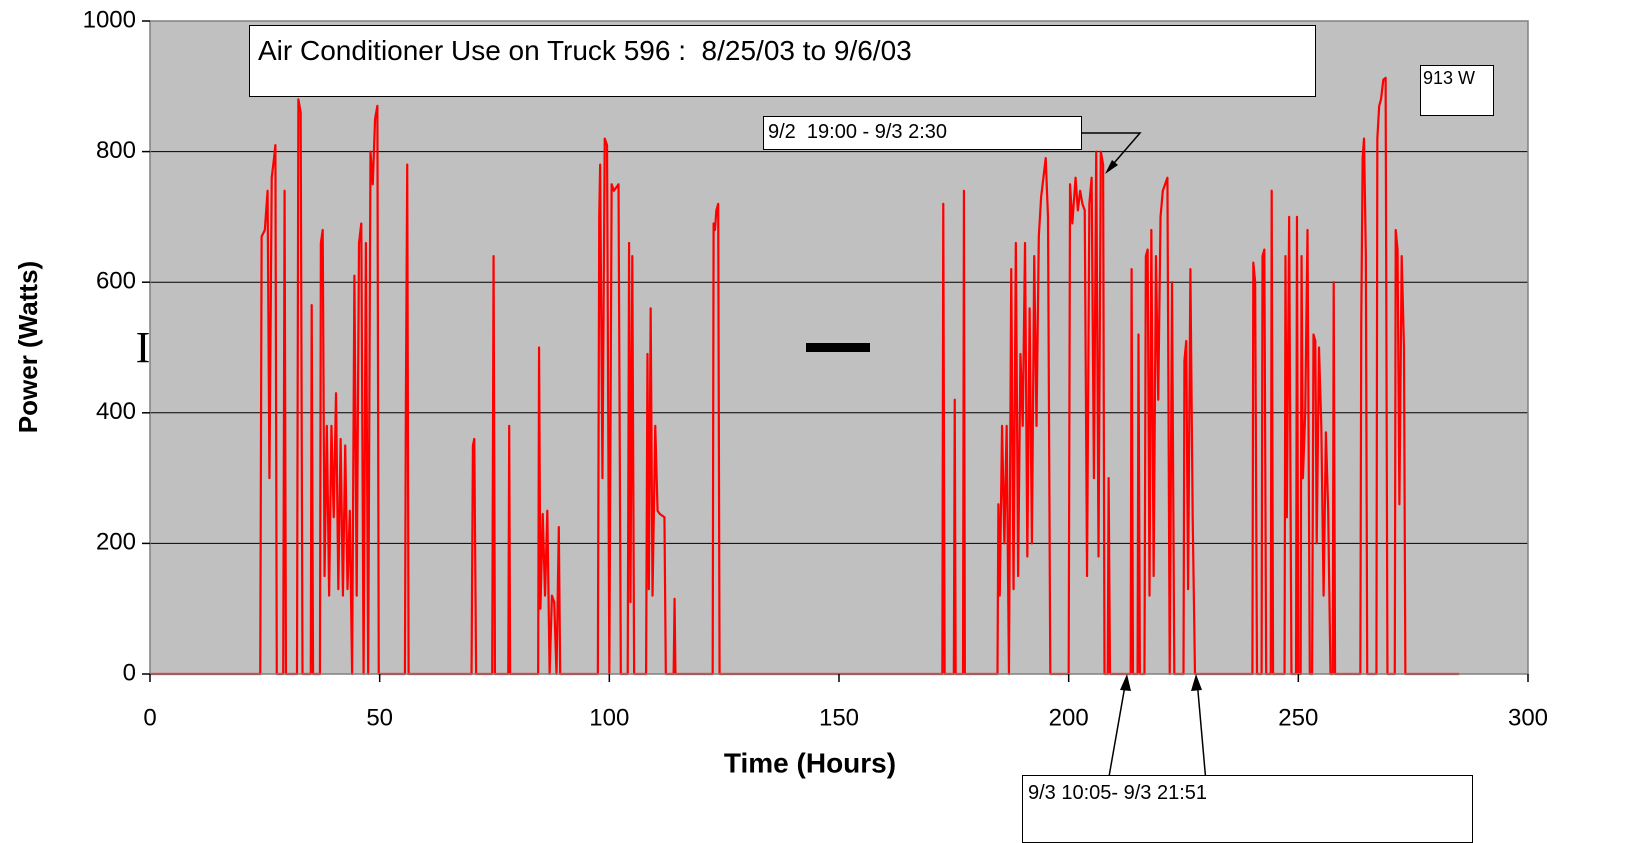 Image resolution: width=1652 pixels, height=843 pixels. Describe the element at coordinates (922, 133) in the screenshot. I see `annotation: 9/2 19:00 - 9/3 2:30` at that location.